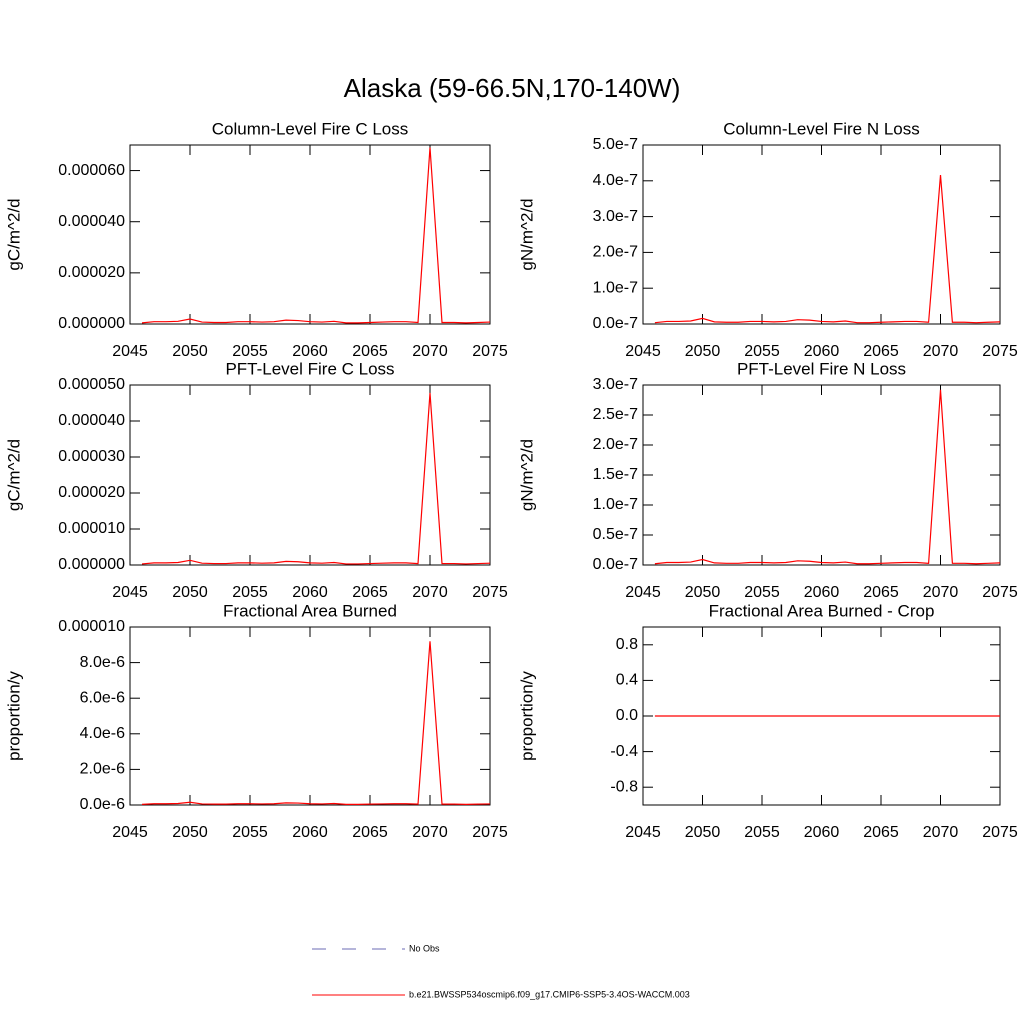 Image resolution: width=1024 pixels, height=1024 pixels. Describe the element at coordinates (615, 414) in the screenshot. I see `y-tick-label: 2.5e-7` at that location.